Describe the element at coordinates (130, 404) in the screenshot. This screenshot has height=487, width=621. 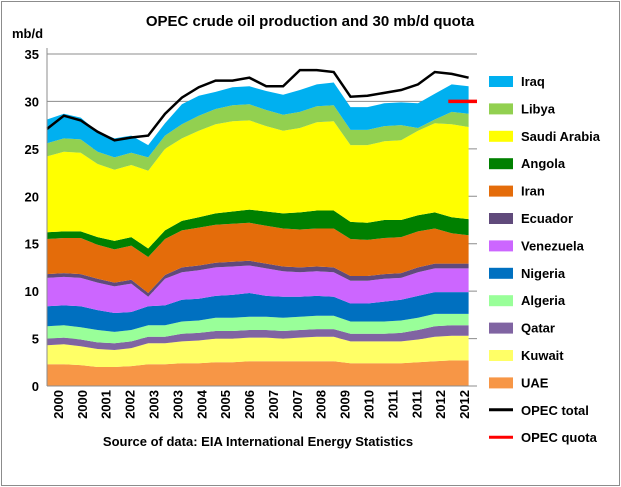
I see `x-tick-label: 2002` at that location.